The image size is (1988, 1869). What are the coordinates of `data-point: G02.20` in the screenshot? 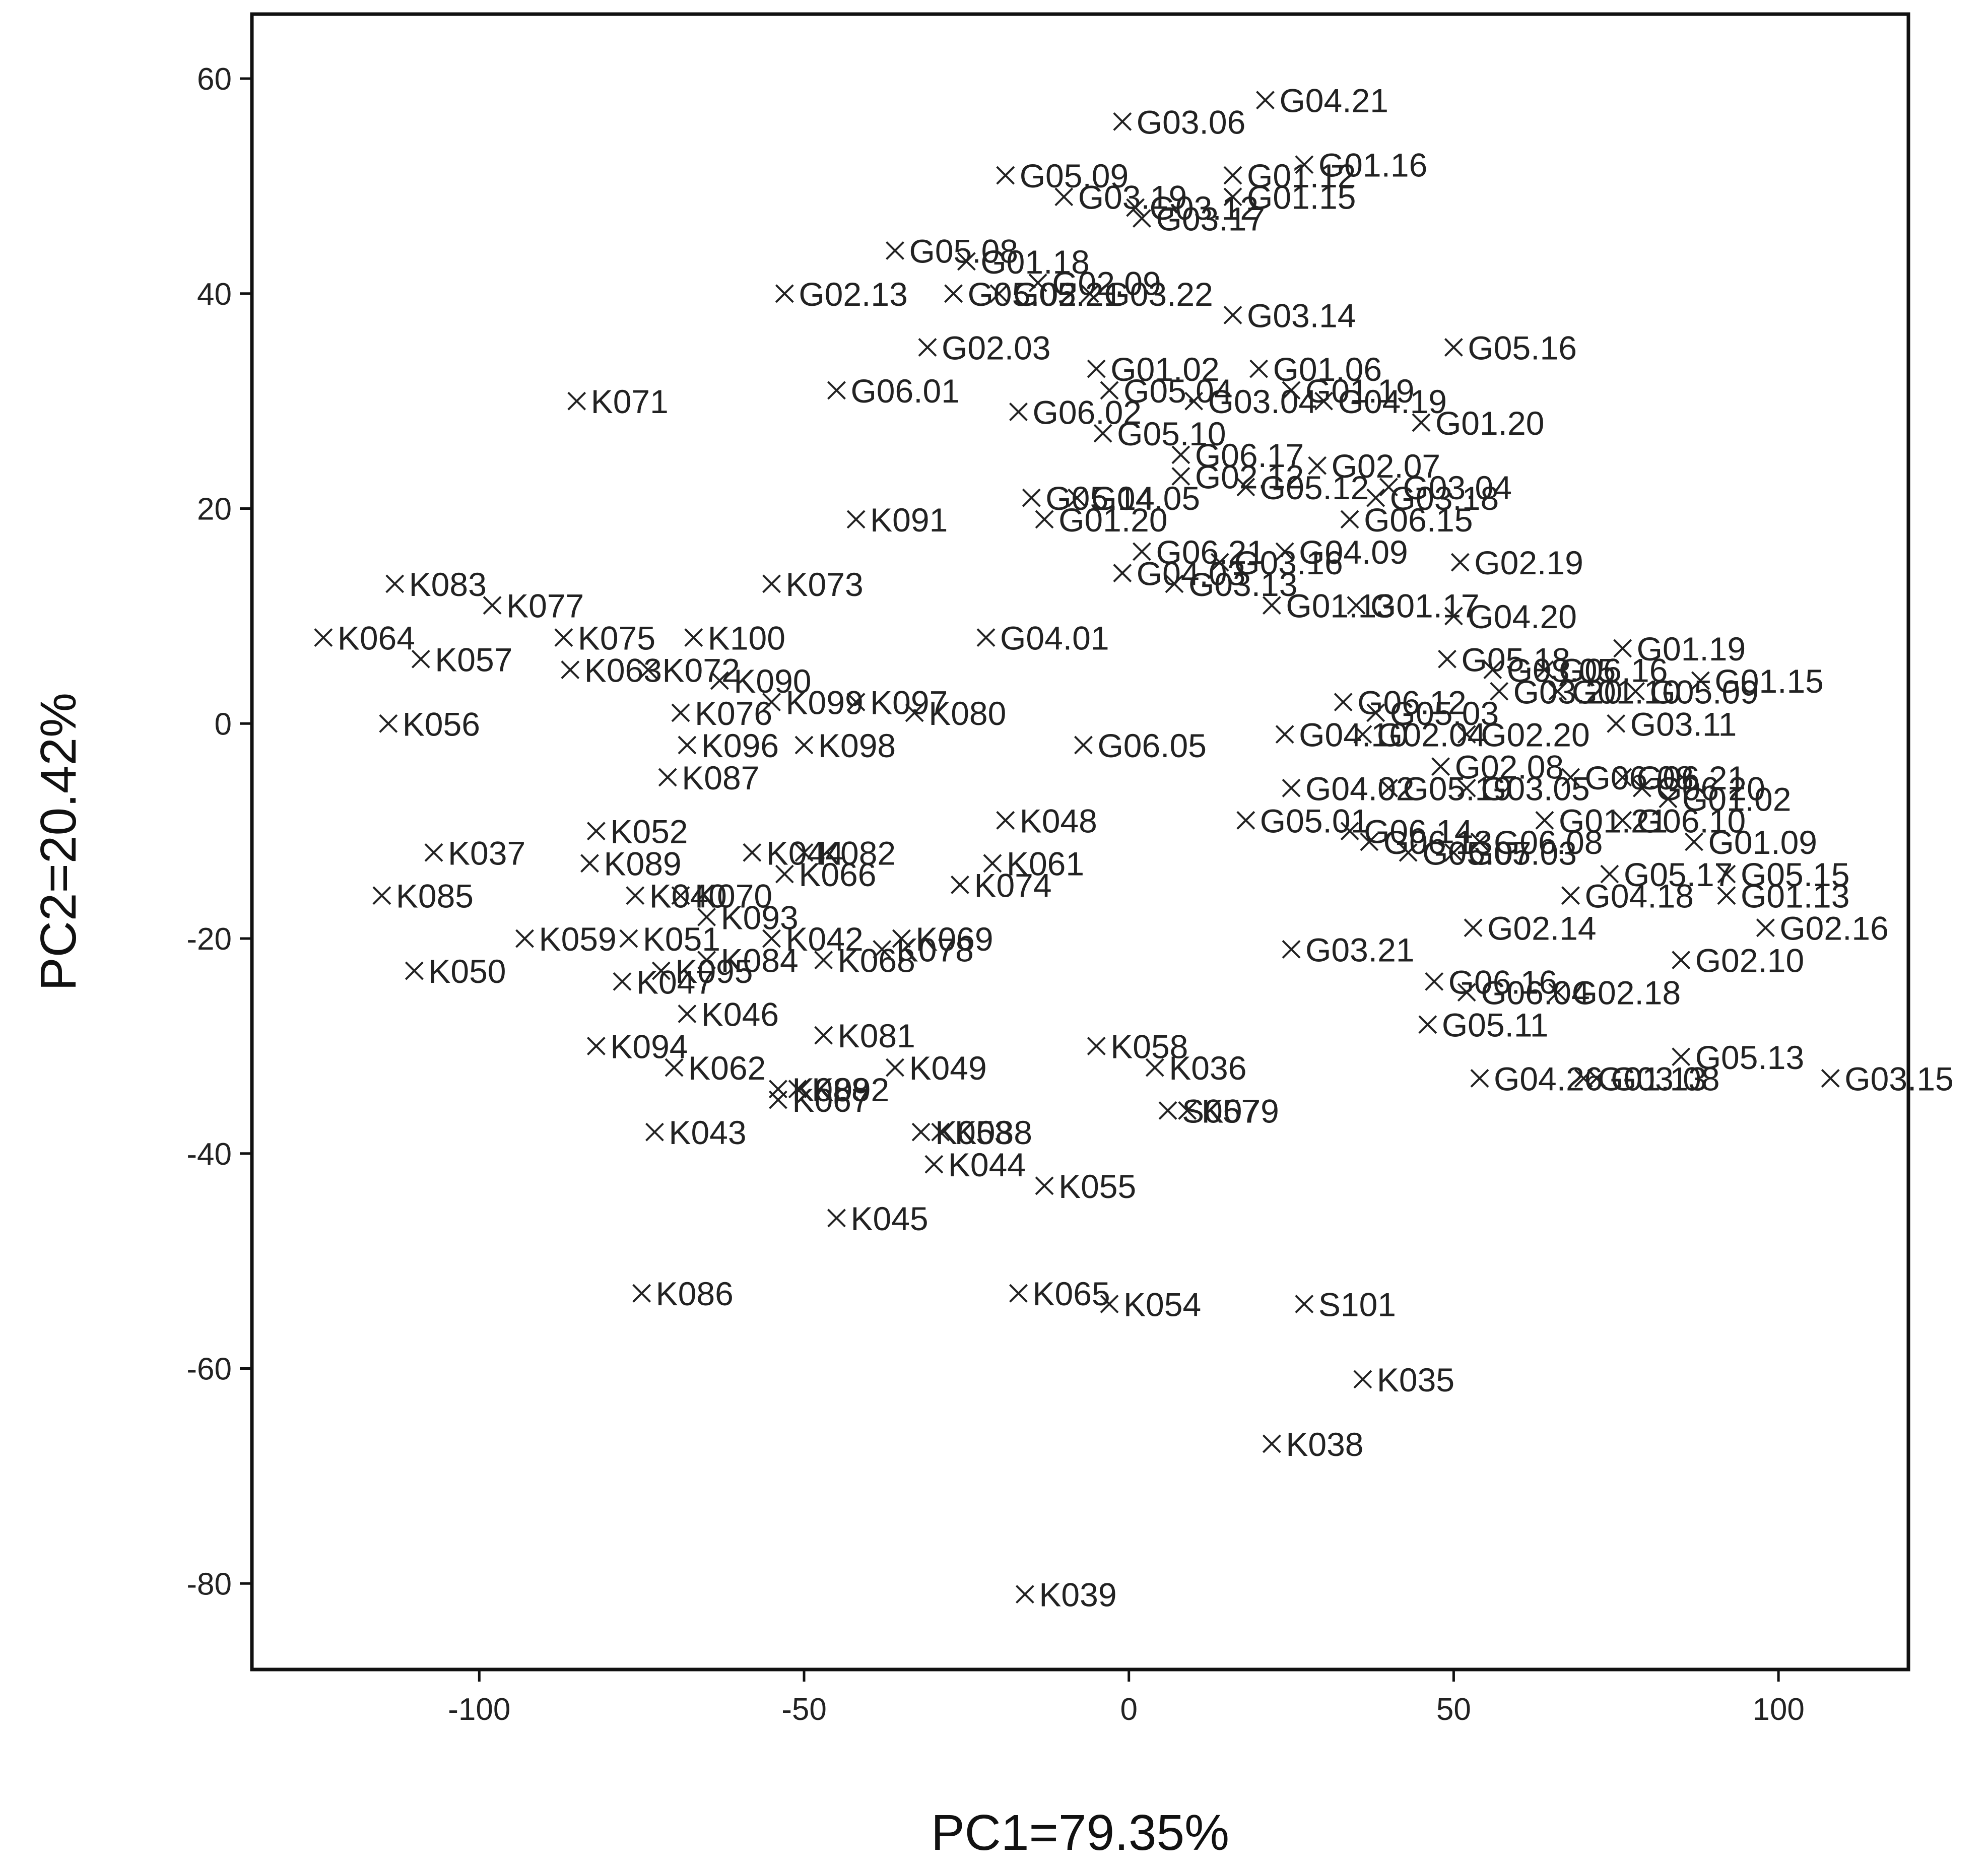 It's located at (1523, 735).